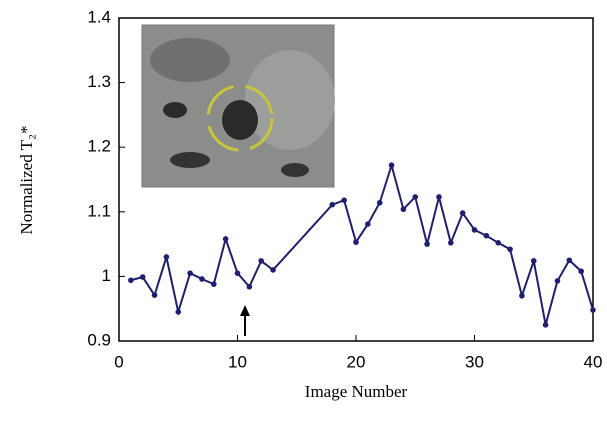 The width and height of the screenshot is (607, 432). I want to click on y-tick-label: 1.4, so click(99, 16).